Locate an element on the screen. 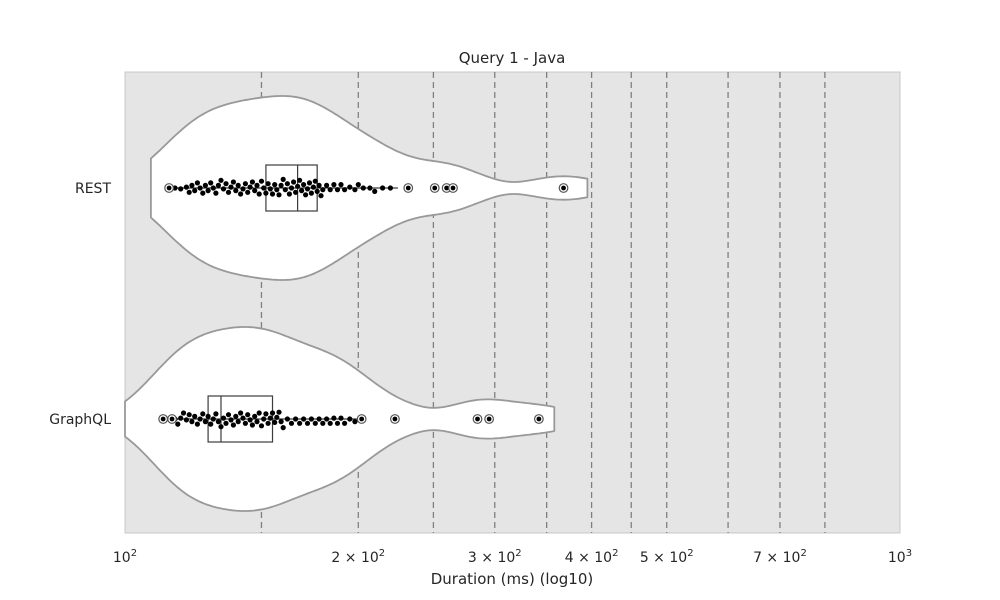  points-rest is located at coordinates (366, 187).